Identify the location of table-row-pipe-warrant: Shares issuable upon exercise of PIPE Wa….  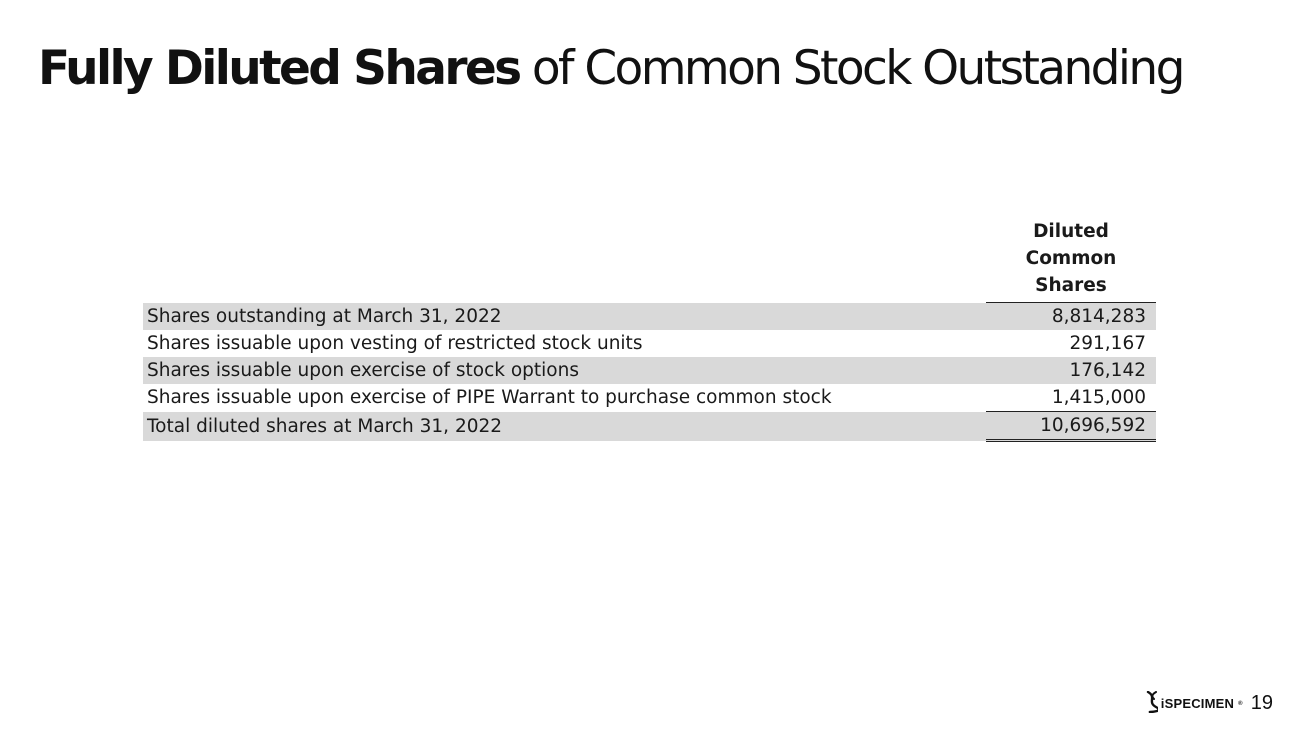
(649, 398).